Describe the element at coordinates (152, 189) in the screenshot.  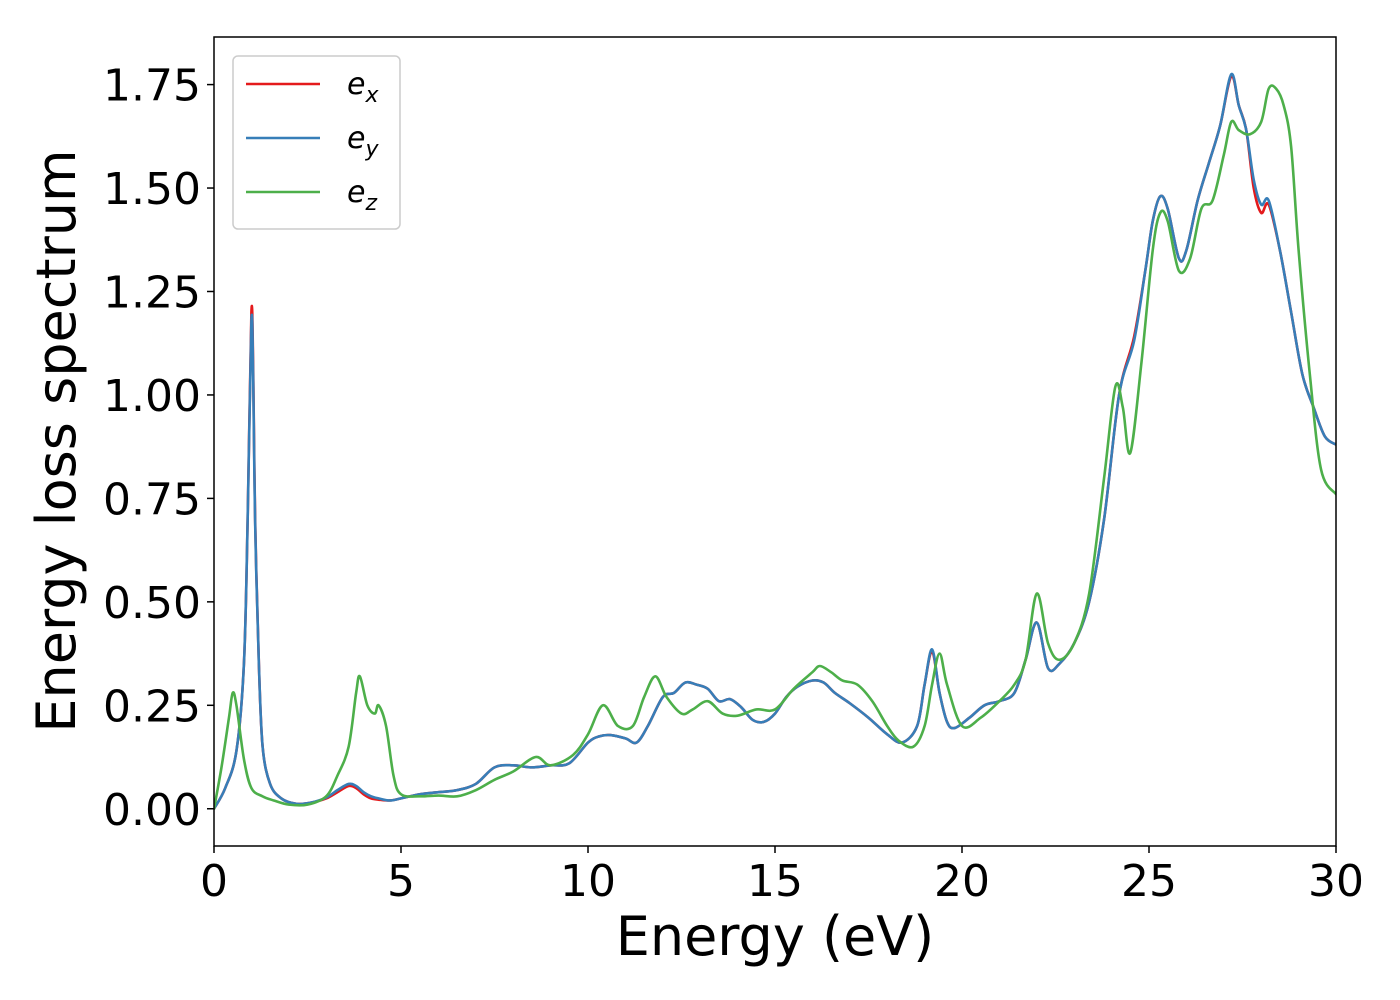
I see `y-tick-label: 1.50` at that location.